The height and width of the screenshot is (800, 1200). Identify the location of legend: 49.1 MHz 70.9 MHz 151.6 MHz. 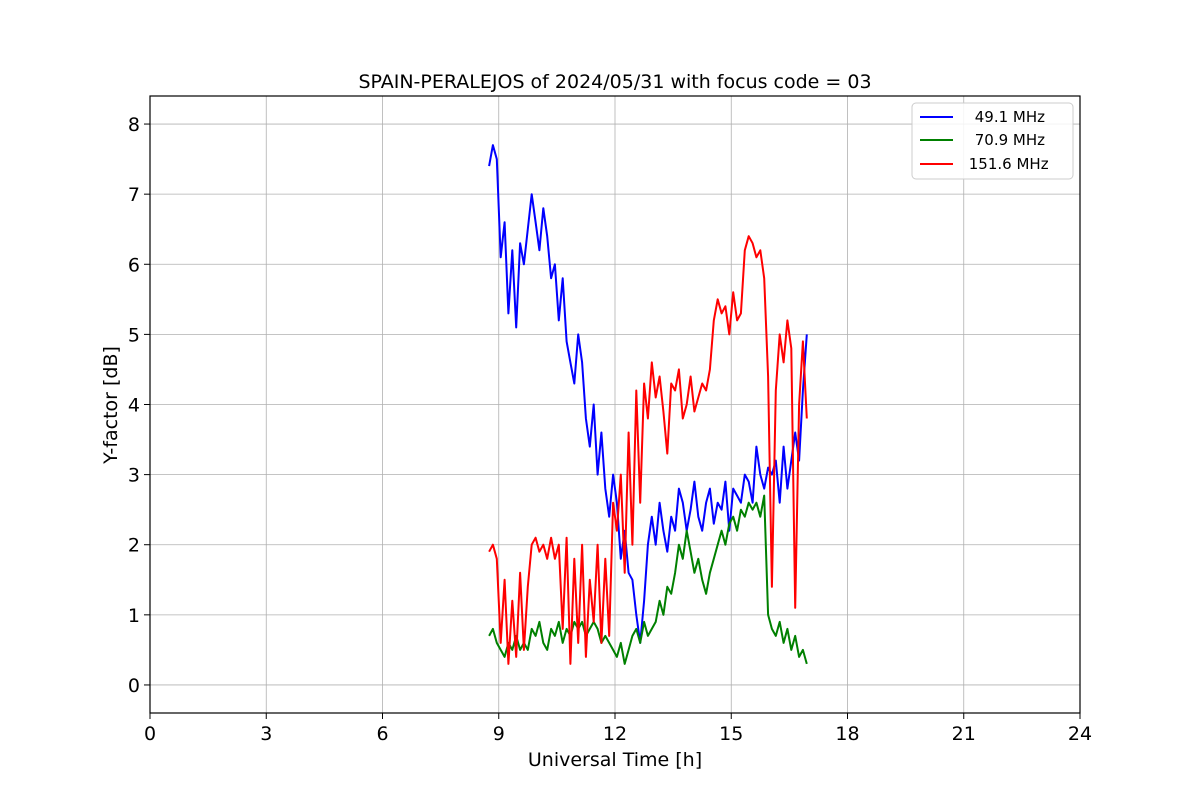
(992, 141).